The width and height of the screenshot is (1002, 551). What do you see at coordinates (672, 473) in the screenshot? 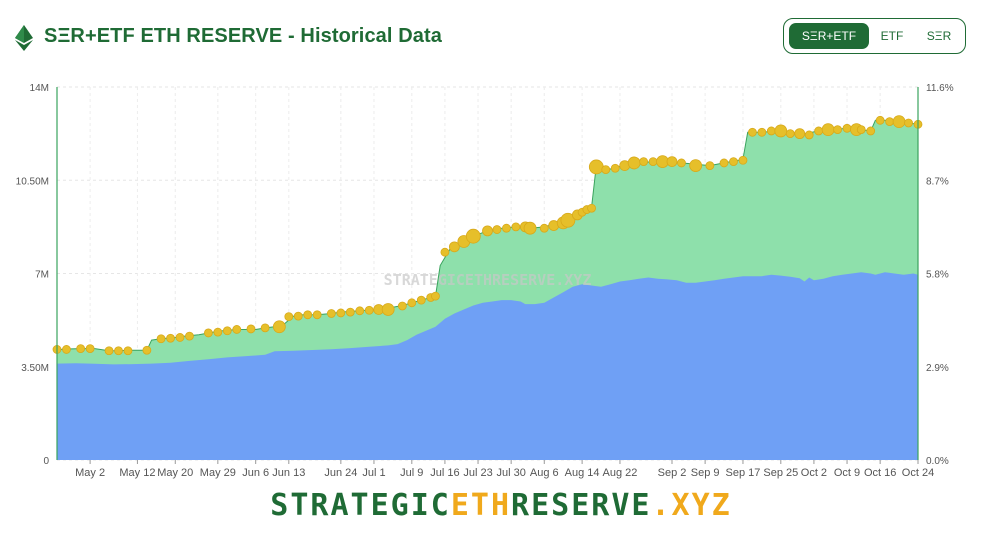
I see `x-axis-tick-label: Sep 2` at bounding box center [672, 473].